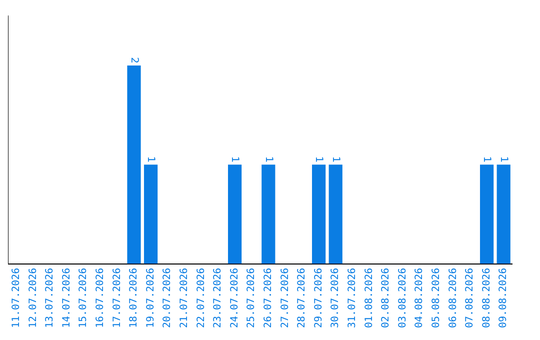 This screenshot has height=340, width=540. I want to click on x-tick-label: 12.07.2026, so click(33, 298).